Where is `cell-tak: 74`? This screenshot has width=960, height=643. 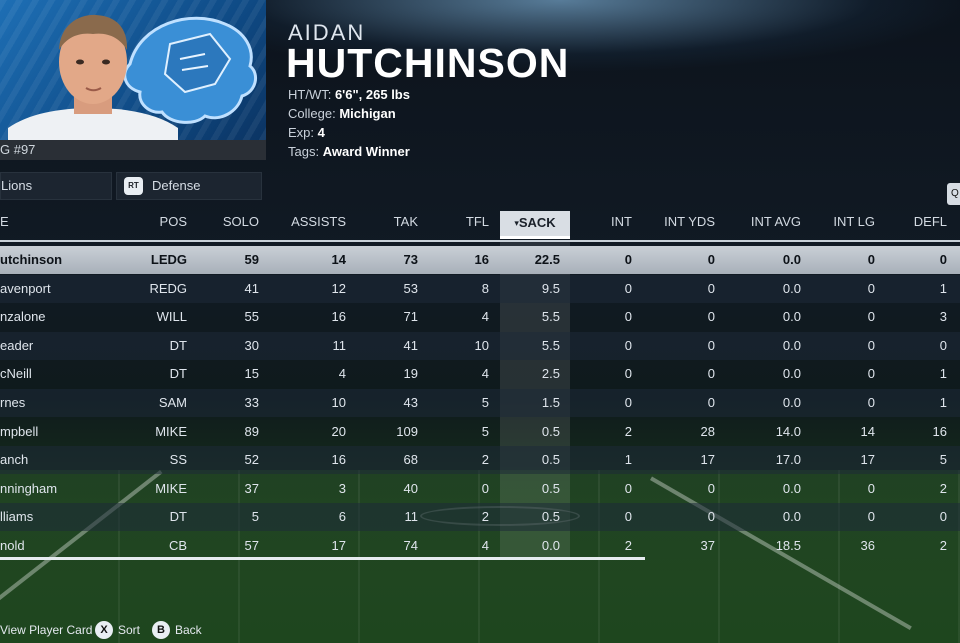 cell-tak: 74 is located at coordinates (410, 545).